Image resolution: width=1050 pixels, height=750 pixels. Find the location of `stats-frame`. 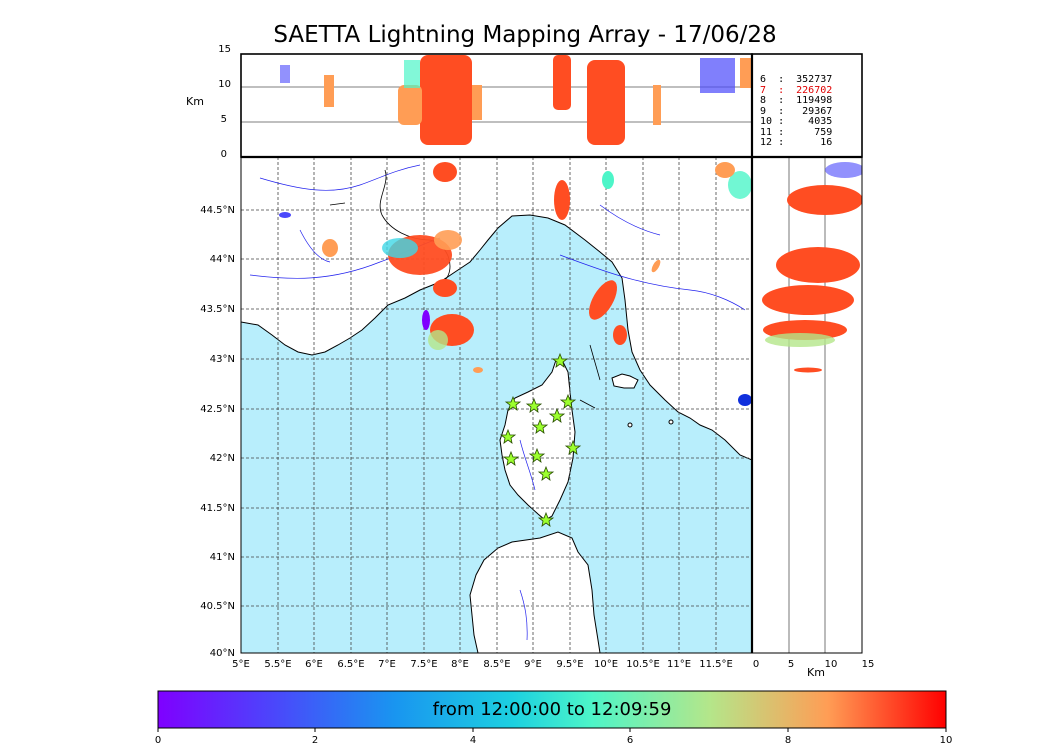

stats-frame is located at coordinates (807, 105).